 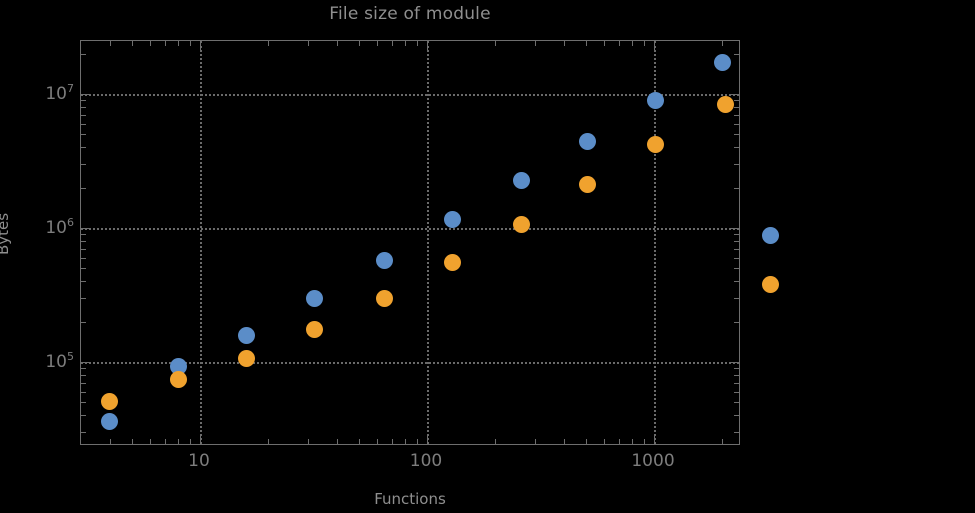 I want to click on x-axis-tick-label: 1000, so click(x=653, y=461).